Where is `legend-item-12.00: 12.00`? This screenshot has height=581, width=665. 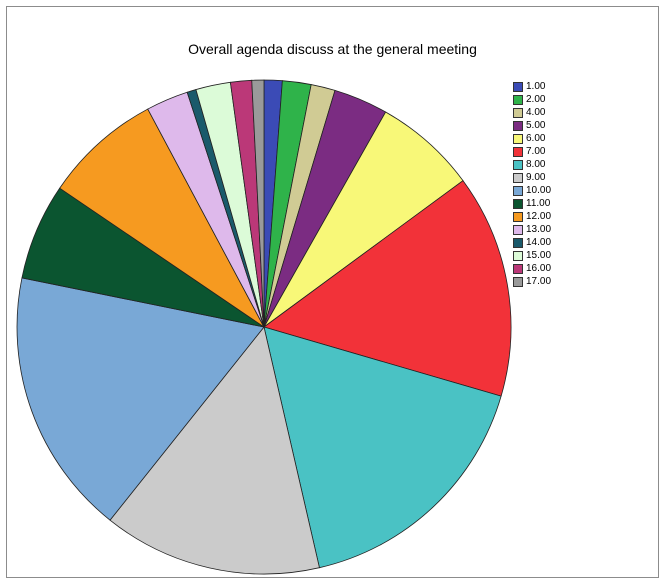 legend-item-12.00: 12.00 is located at coordinates (532, 216).